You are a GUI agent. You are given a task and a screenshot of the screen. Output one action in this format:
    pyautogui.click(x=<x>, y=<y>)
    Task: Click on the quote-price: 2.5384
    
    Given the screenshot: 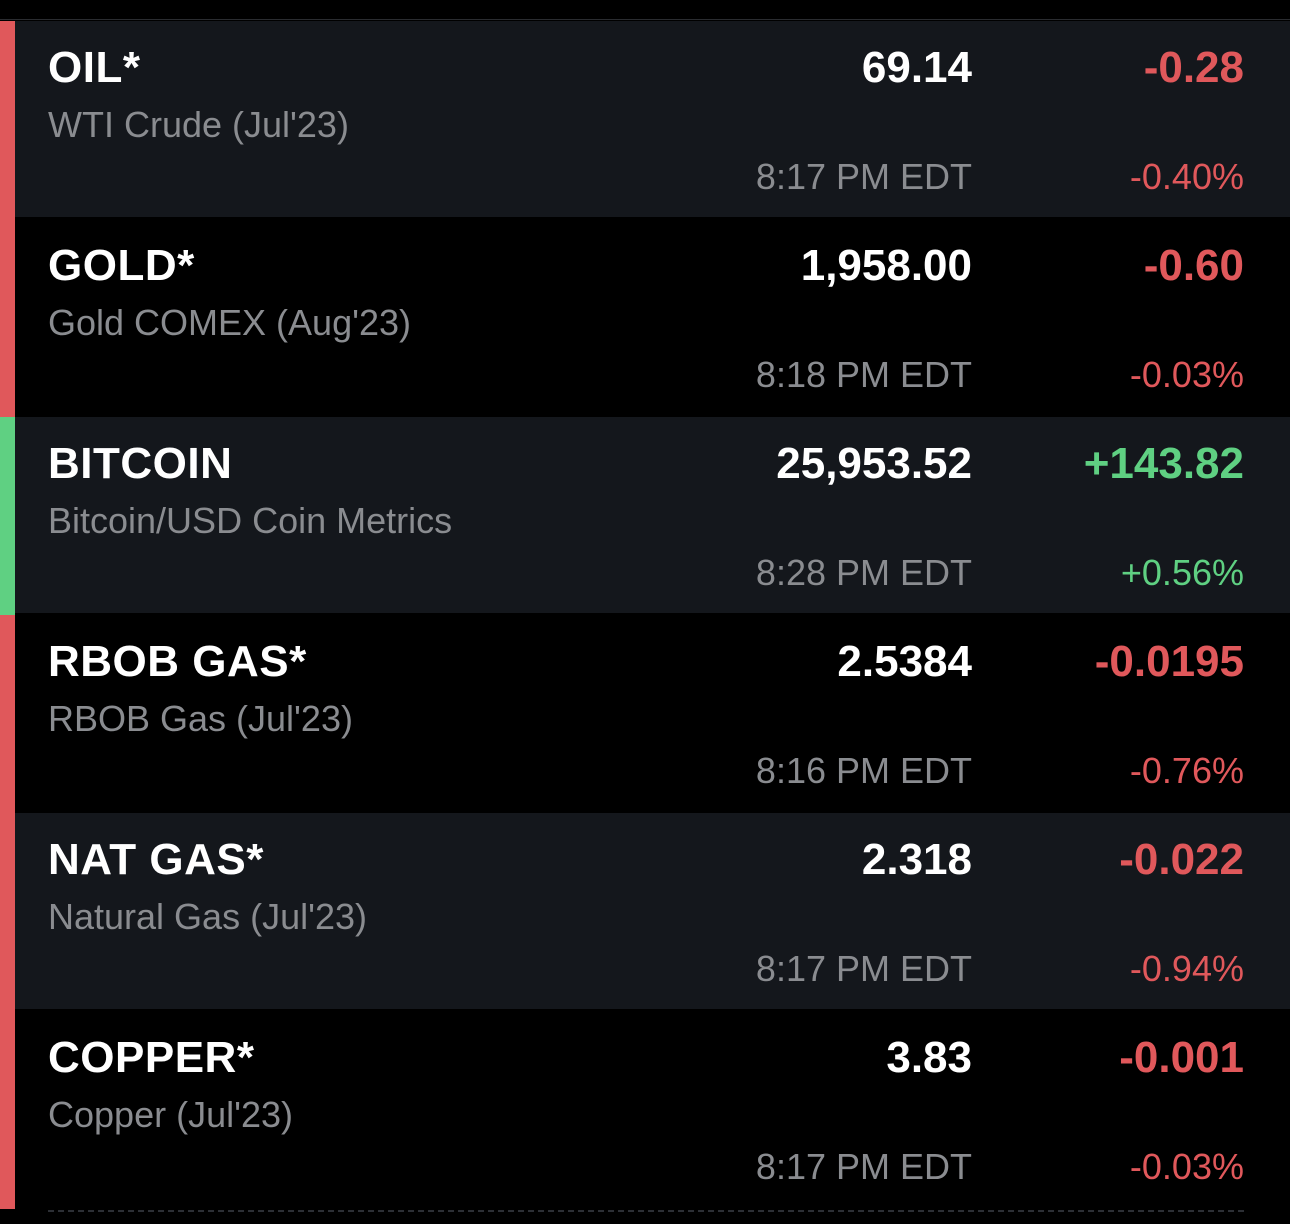 What is the action you would take?
    pyautogui.click(x=904, y=661)
    